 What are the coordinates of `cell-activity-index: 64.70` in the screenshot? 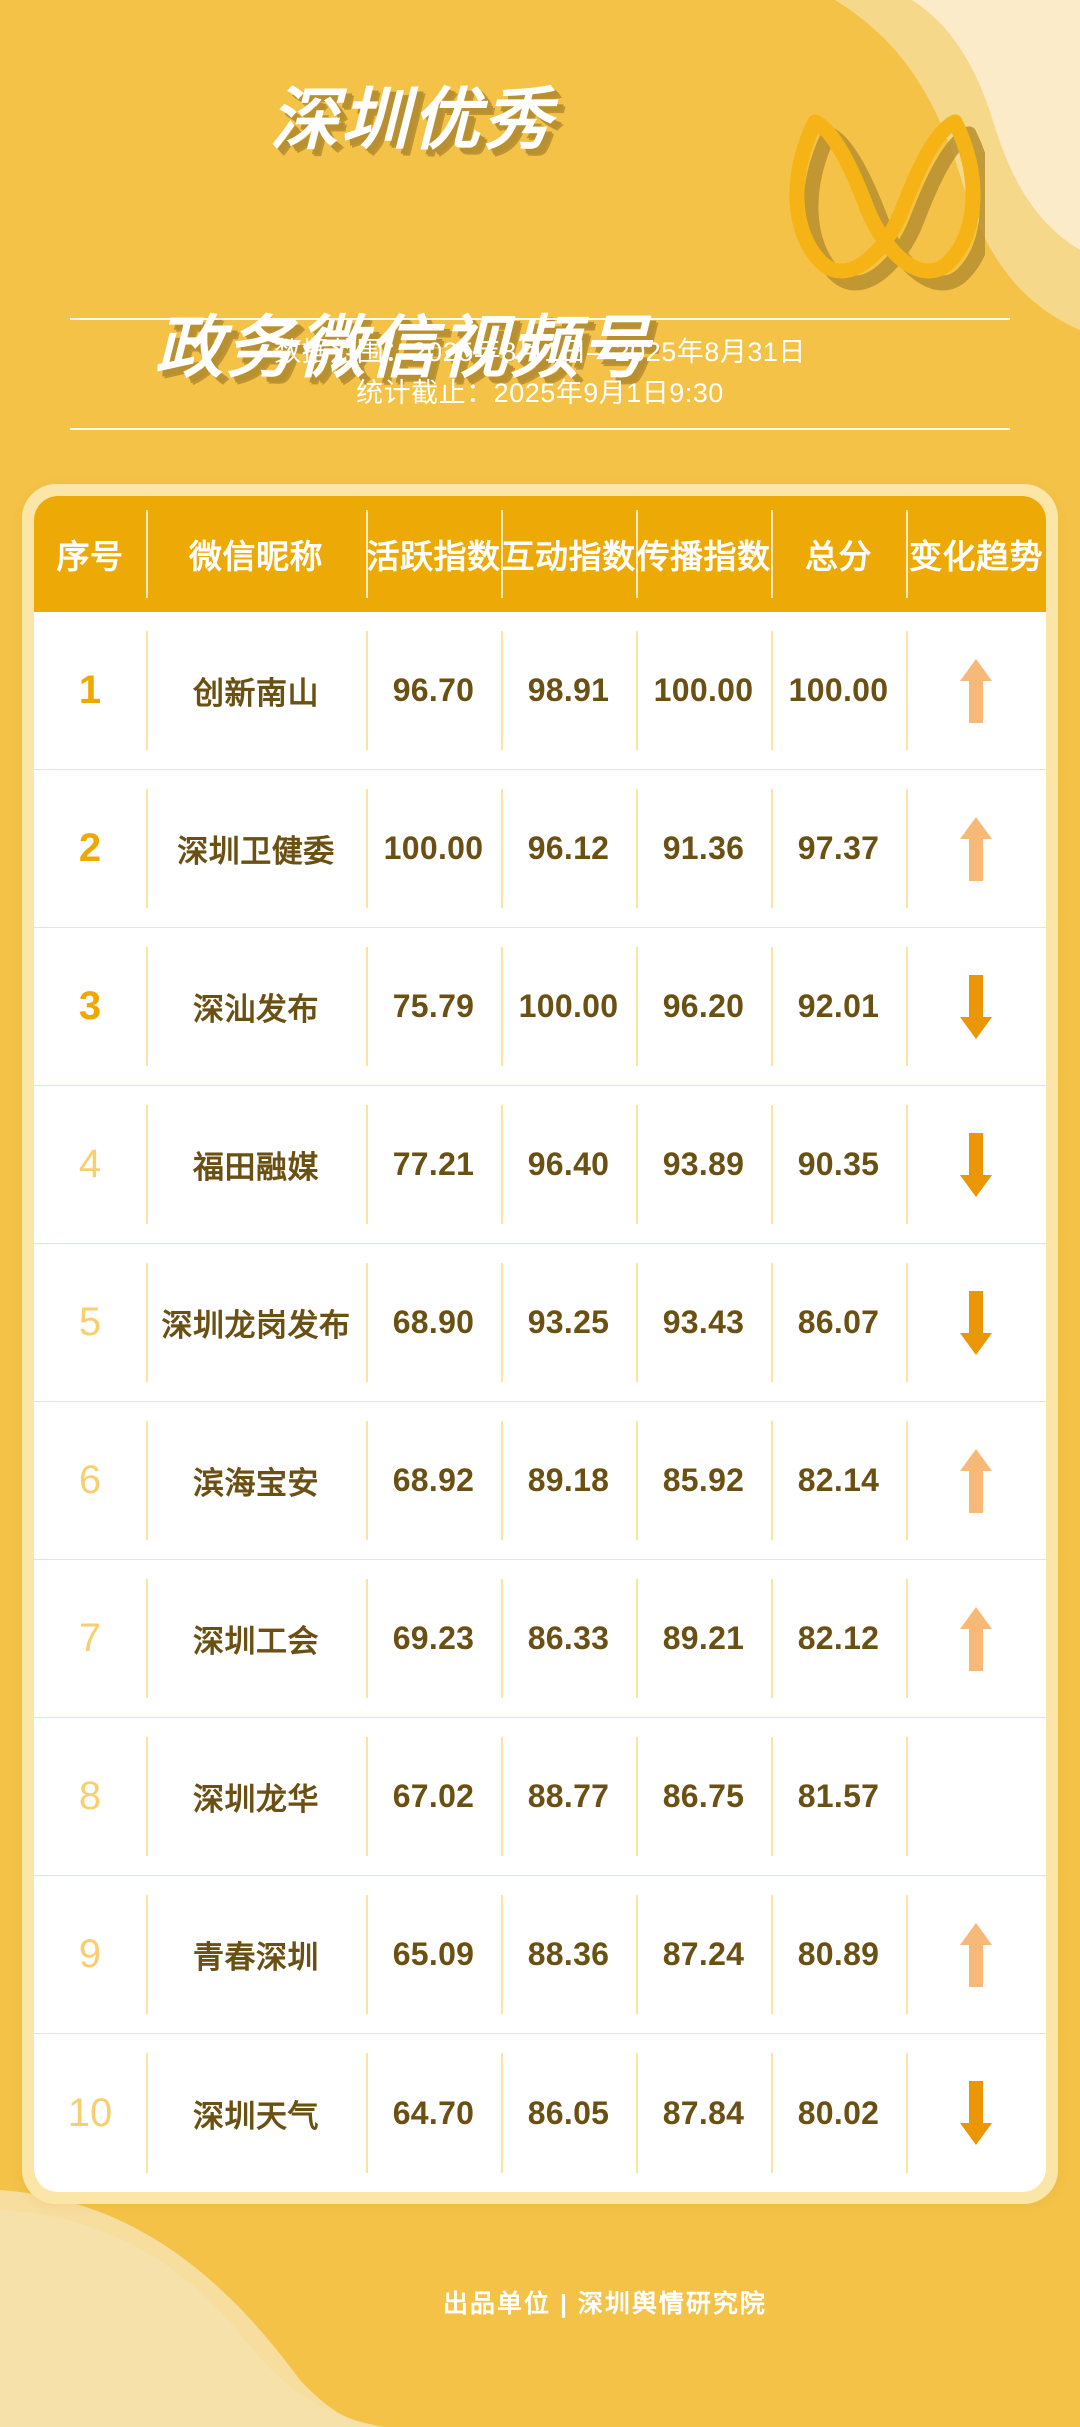 It's located at (433, 2113).